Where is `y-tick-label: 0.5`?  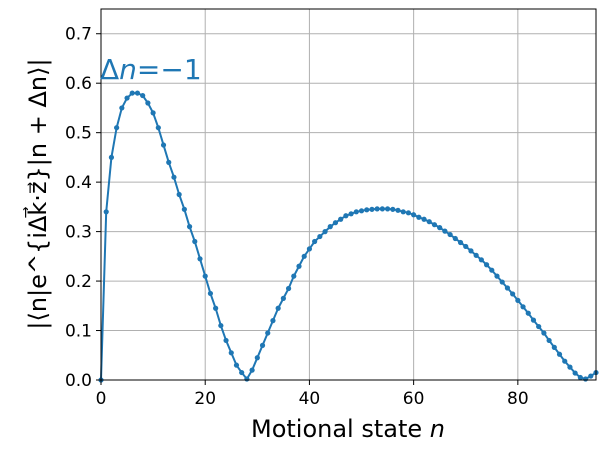
y-tick-label: 0.5 is located at coordinates (78, 134).